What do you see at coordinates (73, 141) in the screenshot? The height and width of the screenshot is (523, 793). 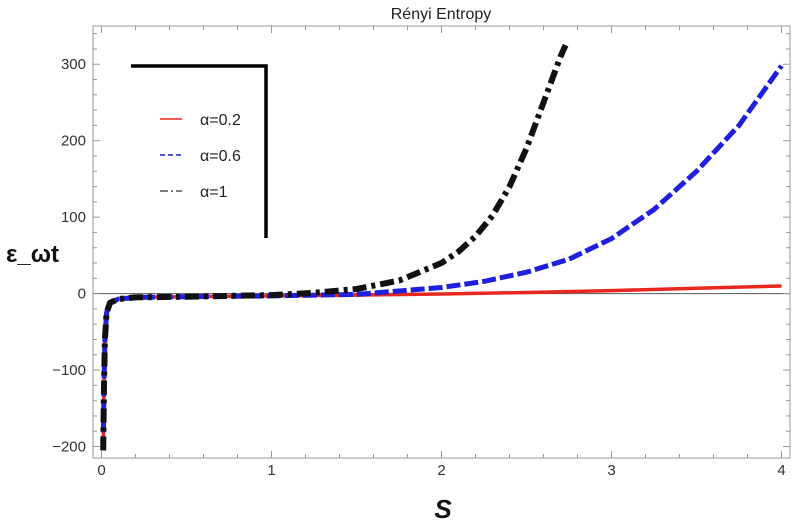 I see `y-tick-label: 200` at bounding box center [73, 141].